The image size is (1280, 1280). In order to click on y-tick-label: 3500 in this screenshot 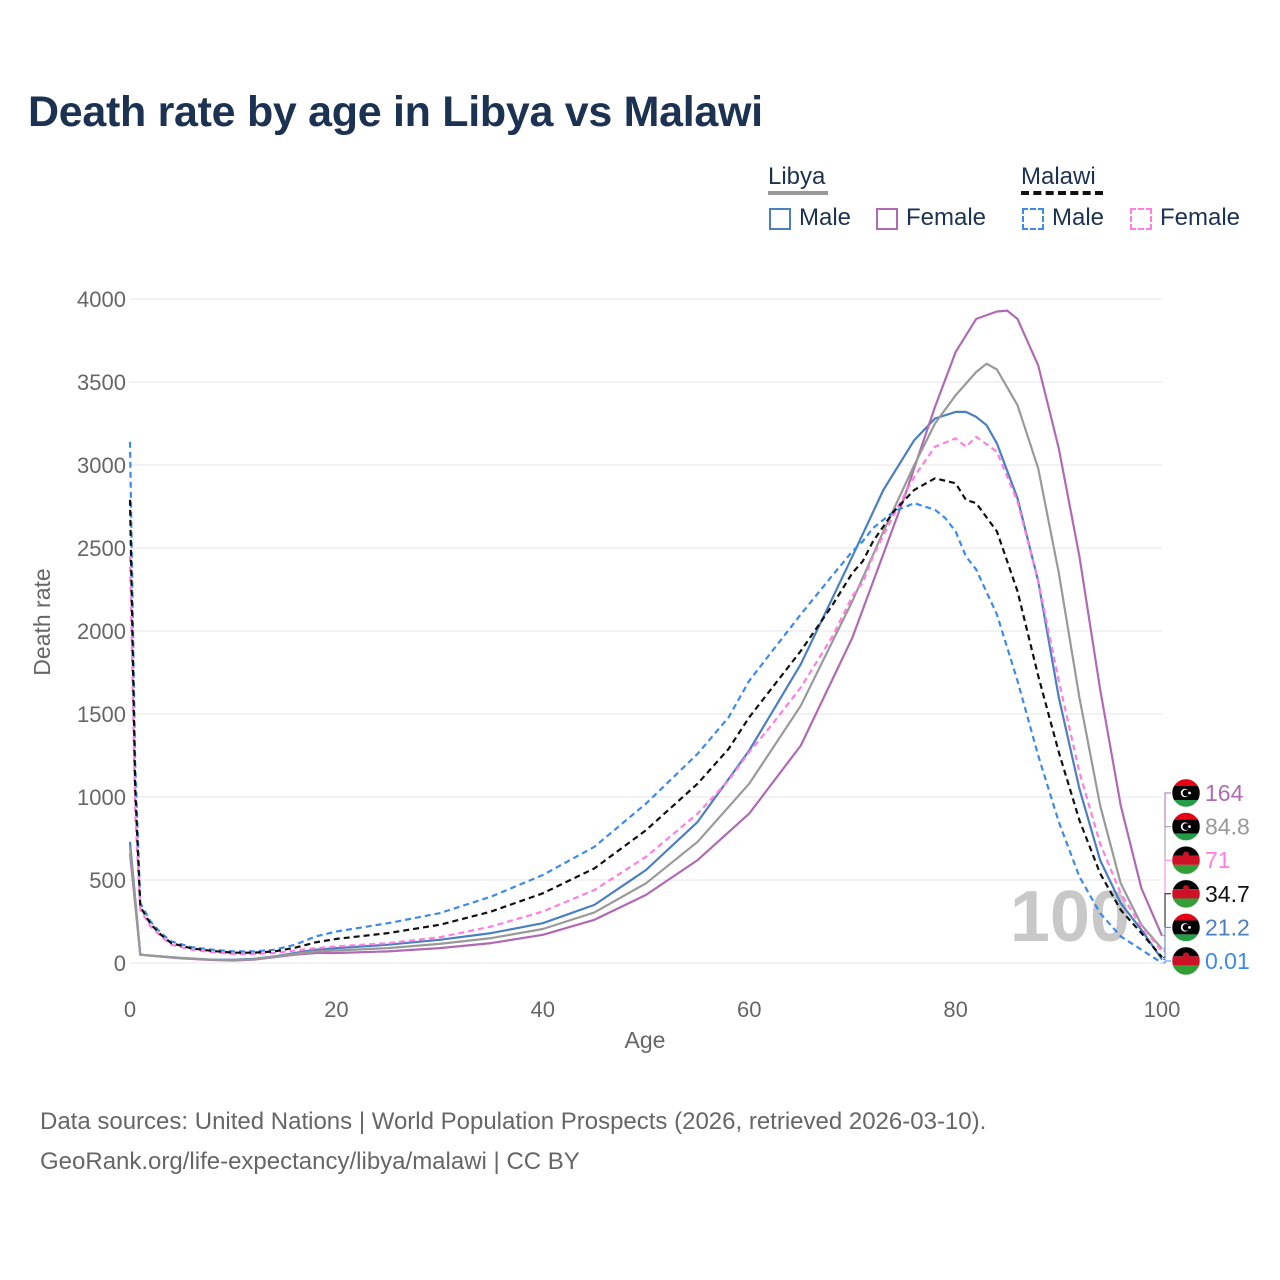, I will do `click(101, 382)`.